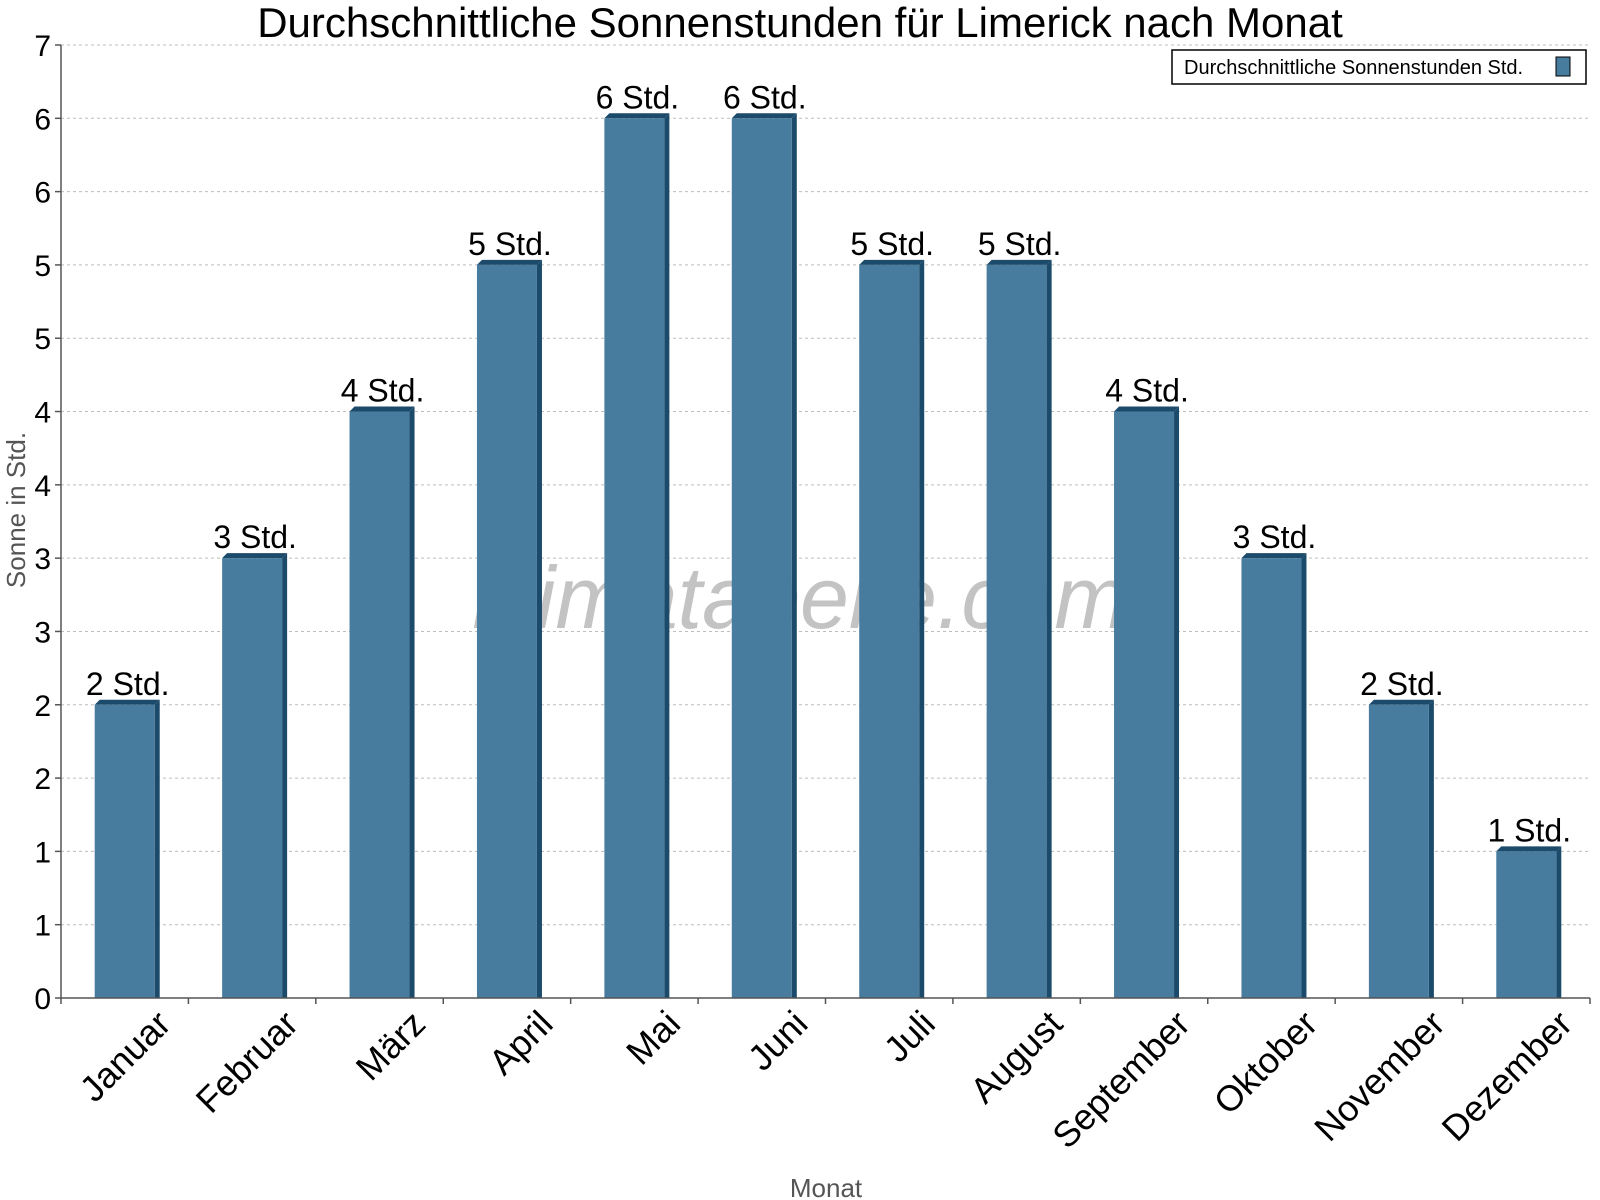 Image resolution: width=1600 pixels, height=1200 pixels. Describe the element at coordinates (42, 46) in the screenshot. I see `y-tick-label: 7` at that location.